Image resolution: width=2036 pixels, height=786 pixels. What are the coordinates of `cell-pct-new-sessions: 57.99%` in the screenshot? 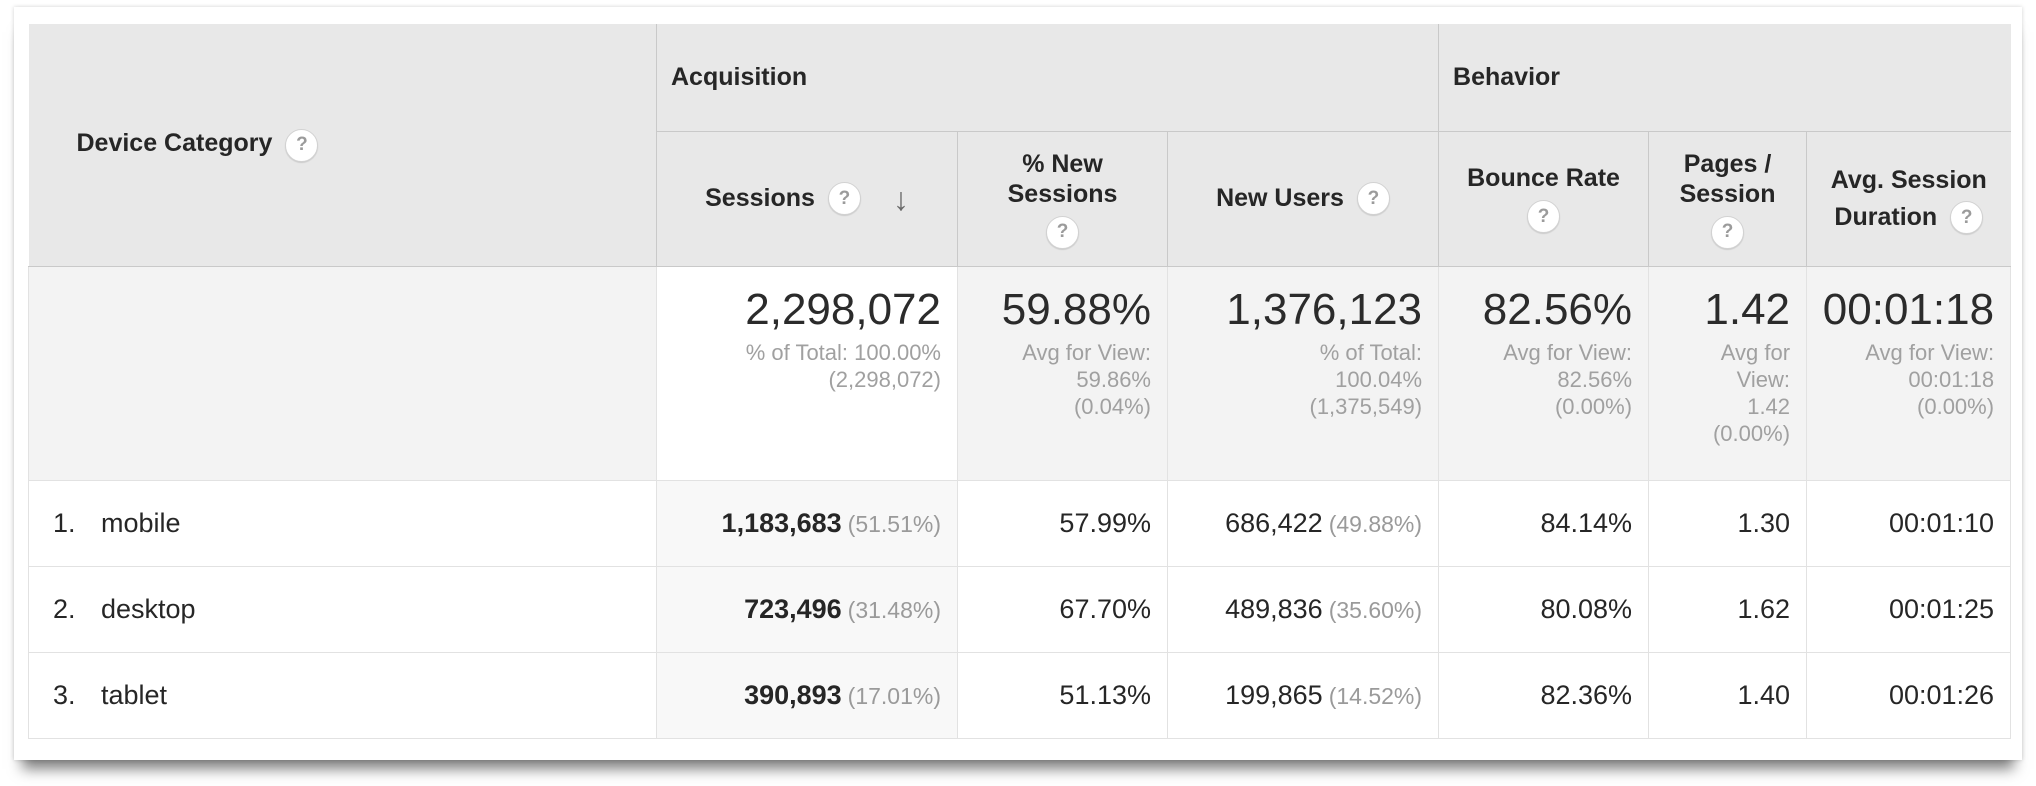 It's located at (1062, 523).